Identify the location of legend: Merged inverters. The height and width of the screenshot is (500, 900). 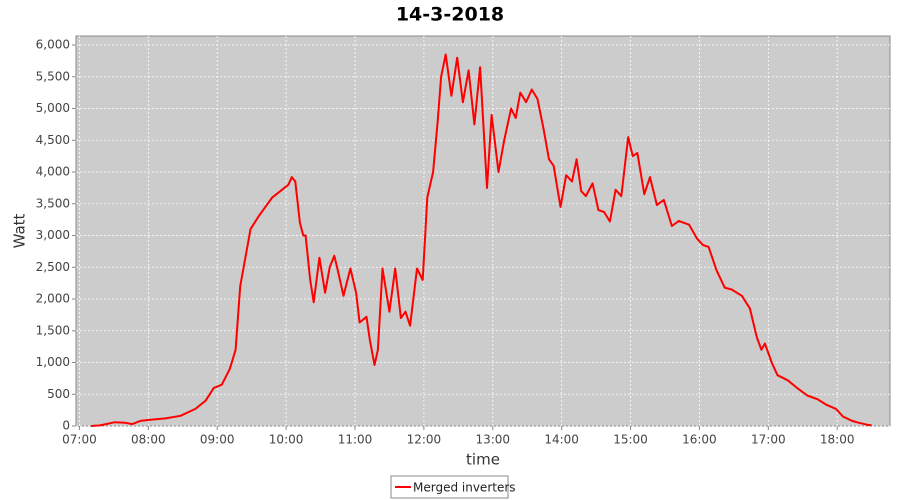
(453, 487).